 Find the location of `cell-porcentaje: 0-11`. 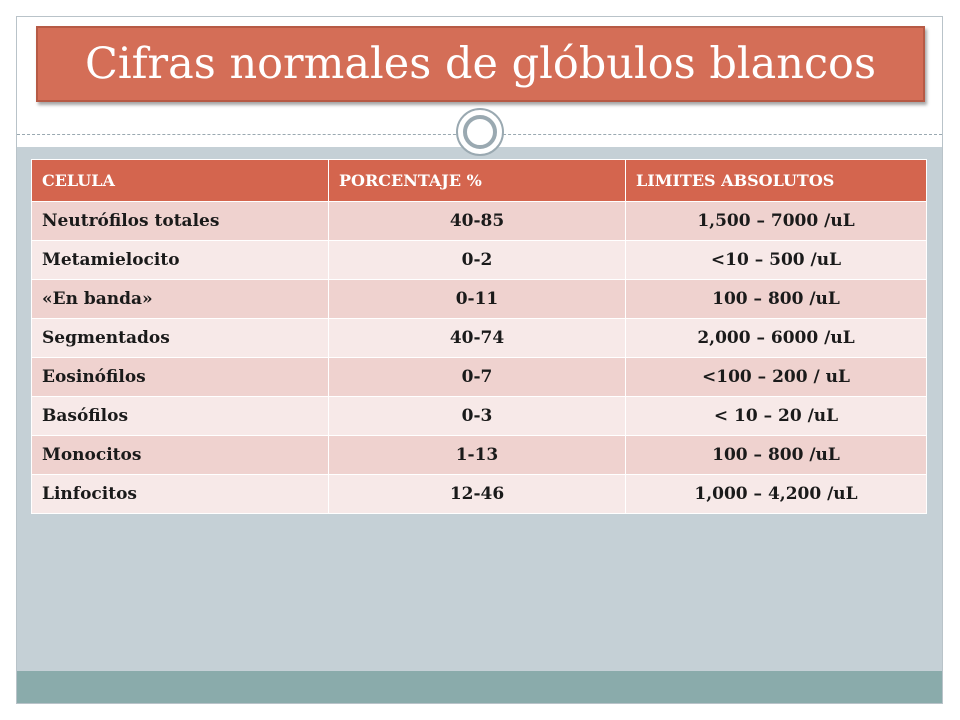

cell-porcentaje: 0-11 is located at coordinates (477, 299).